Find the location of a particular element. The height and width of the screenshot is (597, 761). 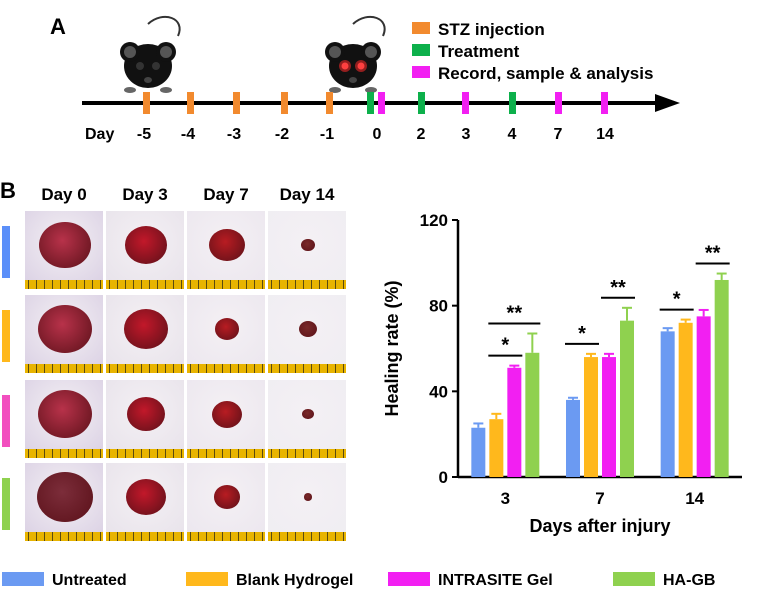

day-label: -2 is located at coordinates (282, 134).